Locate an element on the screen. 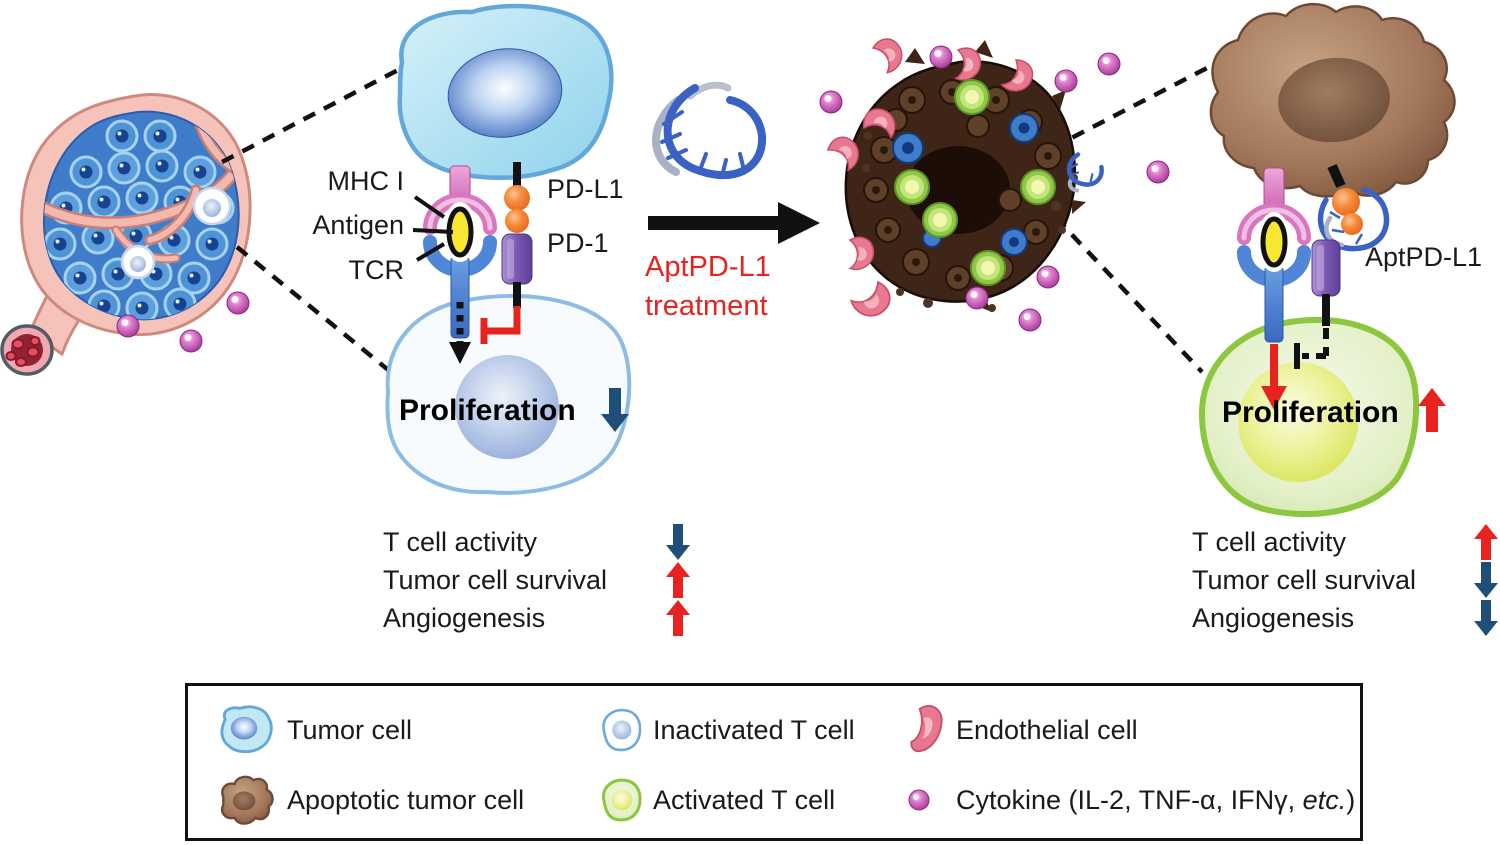 This screenshot has height=845, width=1500. aptpdl1-label: AptPD-L1 is located at coordinates (1424, 257).